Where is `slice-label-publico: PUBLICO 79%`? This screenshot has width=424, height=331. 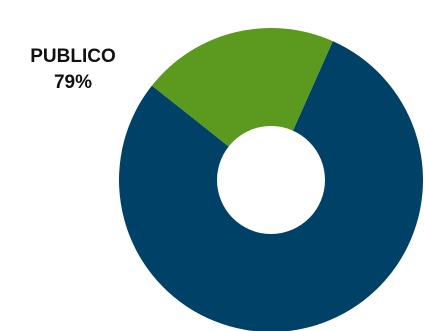
slice-label-publico: PUBLICO 79% is located at coordinates (73, 70).